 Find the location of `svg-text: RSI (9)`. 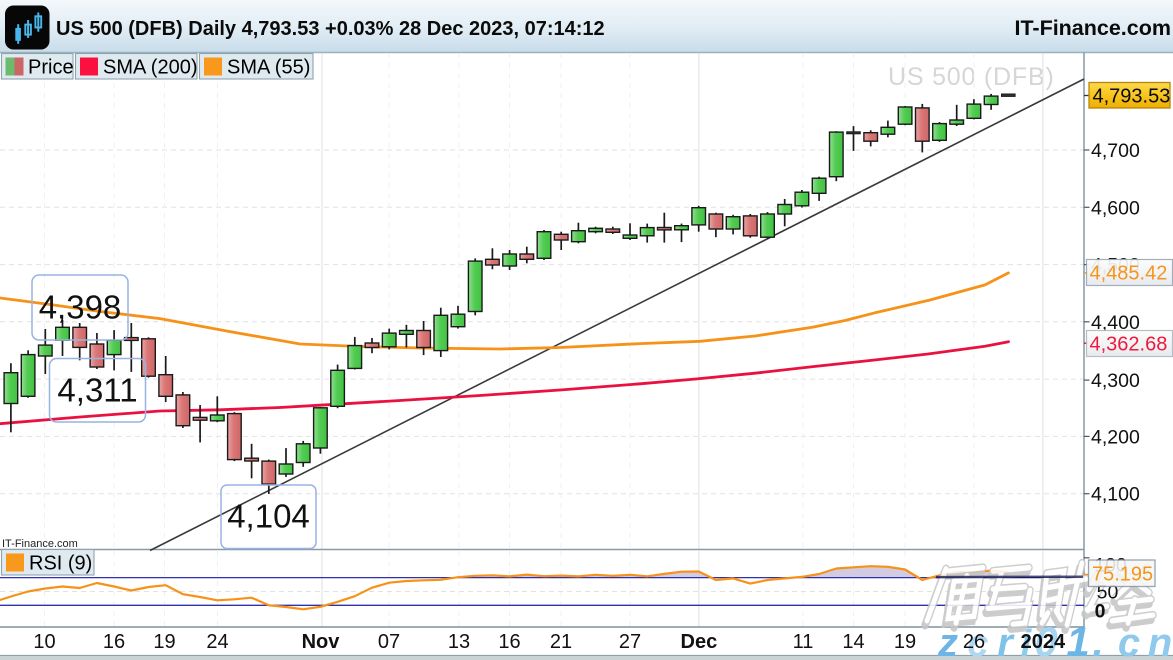

svg-text: RSI (9) is located at coordinates (60, 564).